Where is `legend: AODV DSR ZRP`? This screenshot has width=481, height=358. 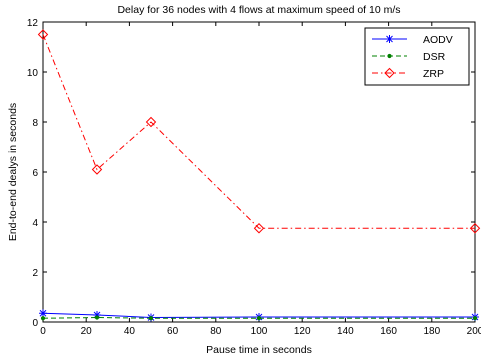 legend: AODV DSR ZRP is located at coordinates (417, 56).